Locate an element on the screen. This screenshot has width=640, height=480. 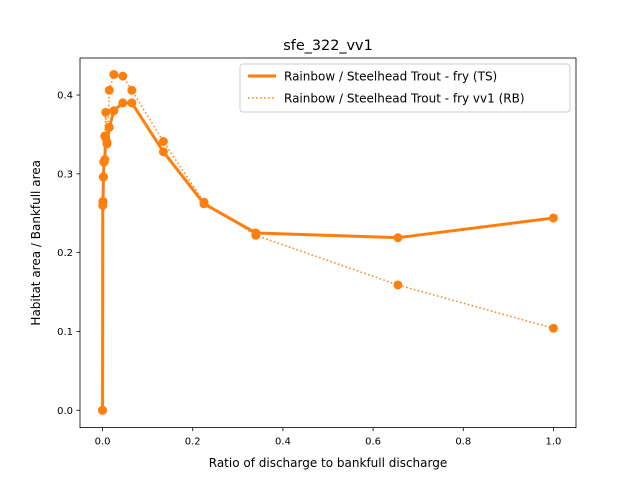
y-tick-label: 0.4 is located at coordinates (65, 96).